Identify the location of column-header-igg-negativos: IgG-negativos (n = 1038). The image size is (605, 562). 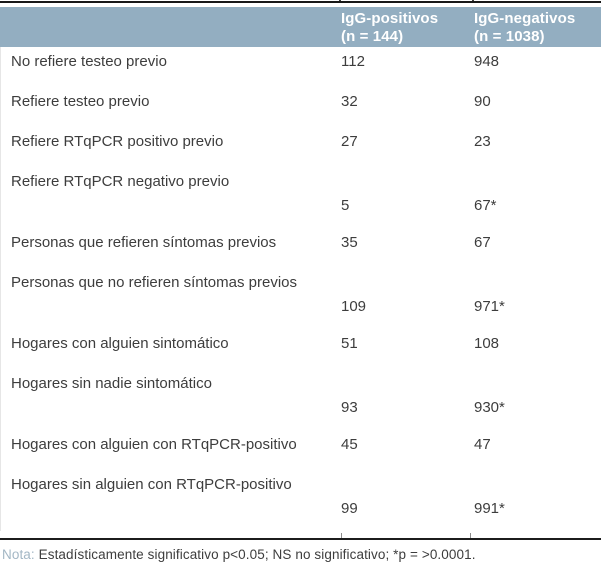
(537, 28).